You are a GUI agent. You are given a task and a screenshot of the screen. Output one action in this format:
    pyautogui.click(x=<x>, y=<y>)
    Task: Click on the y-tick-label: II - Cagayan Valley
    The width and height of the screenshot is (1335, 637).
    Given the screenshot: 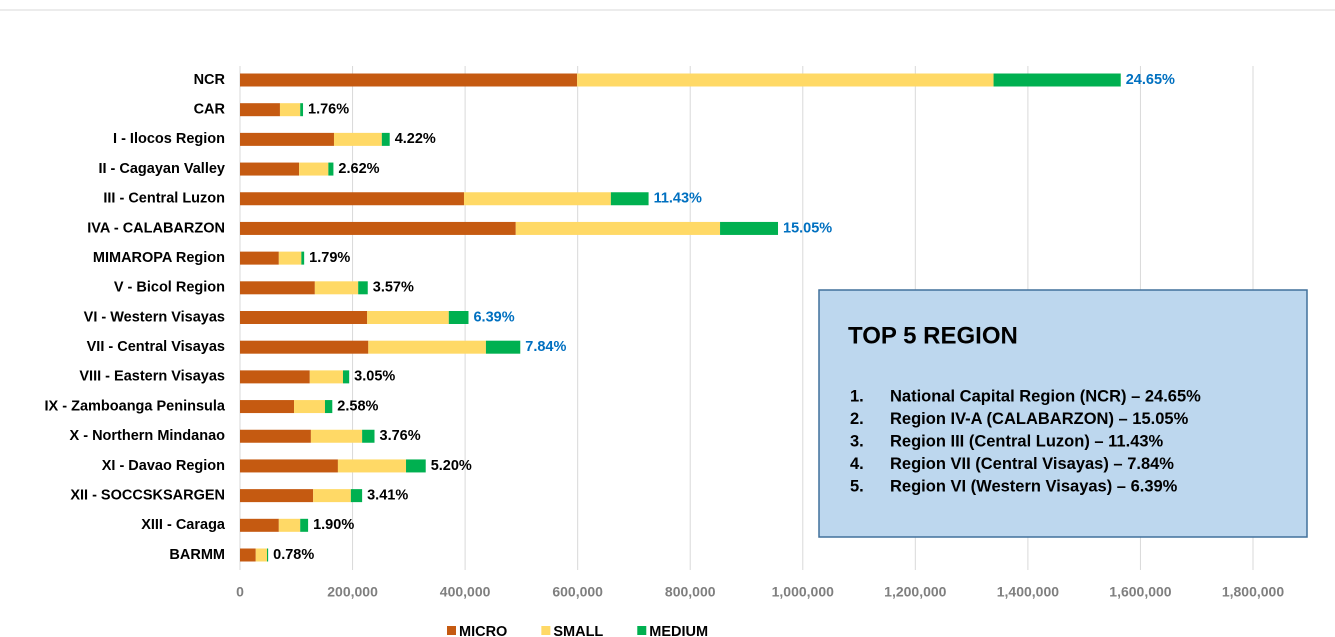 What is the action you would take?
    pyautogui.click(x=161, y=169)
    